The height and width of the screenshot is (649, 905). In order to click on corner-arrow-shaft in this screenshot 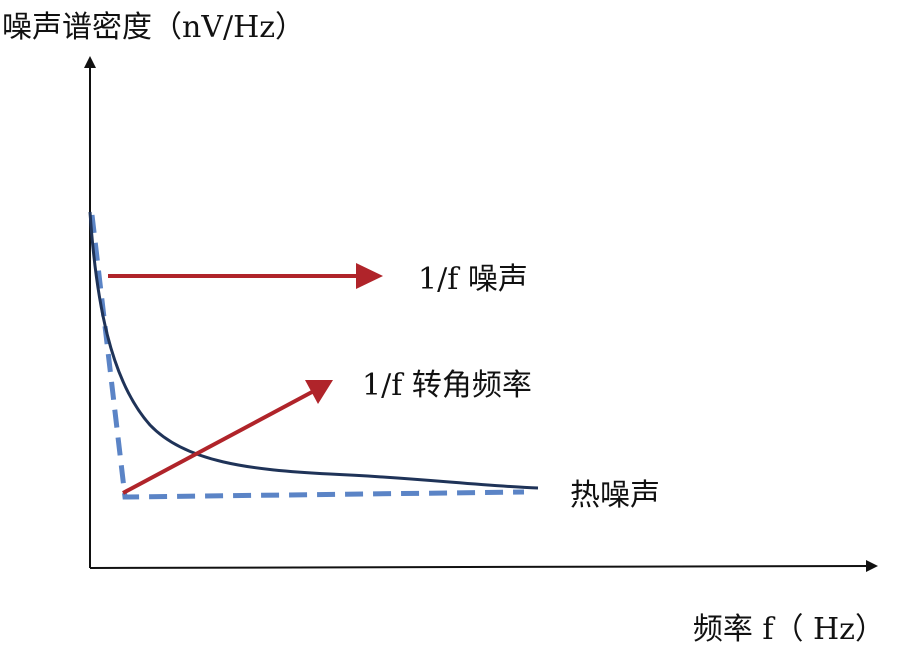, I will do `click(217, 442)`.